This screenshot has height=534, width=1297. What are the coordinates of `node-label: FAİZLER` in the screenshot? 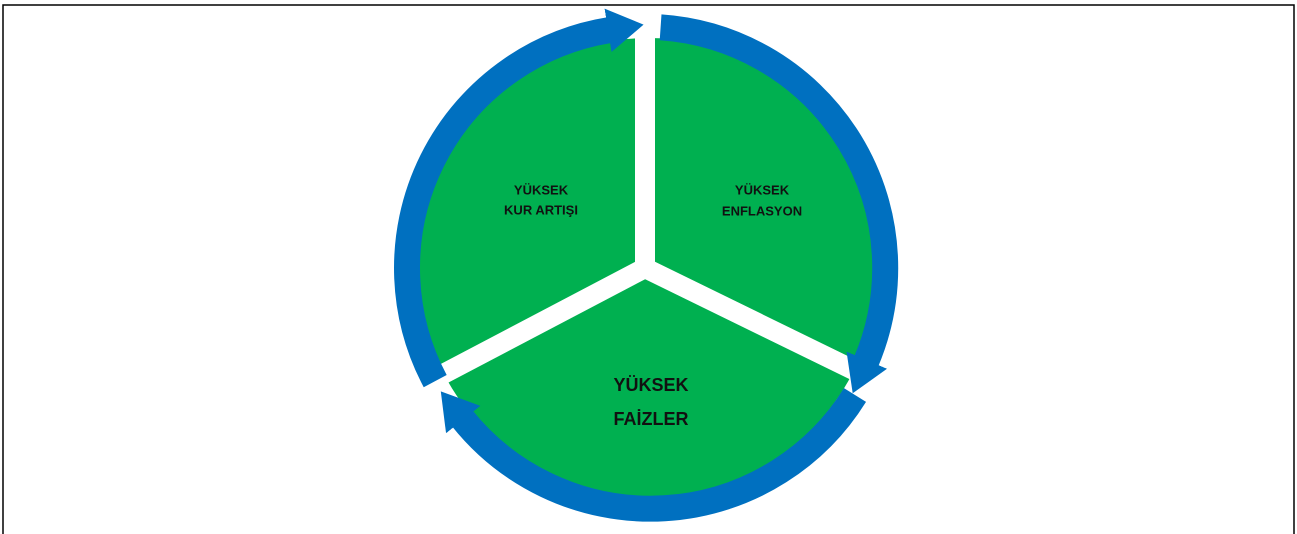 It's located at (651, 419).